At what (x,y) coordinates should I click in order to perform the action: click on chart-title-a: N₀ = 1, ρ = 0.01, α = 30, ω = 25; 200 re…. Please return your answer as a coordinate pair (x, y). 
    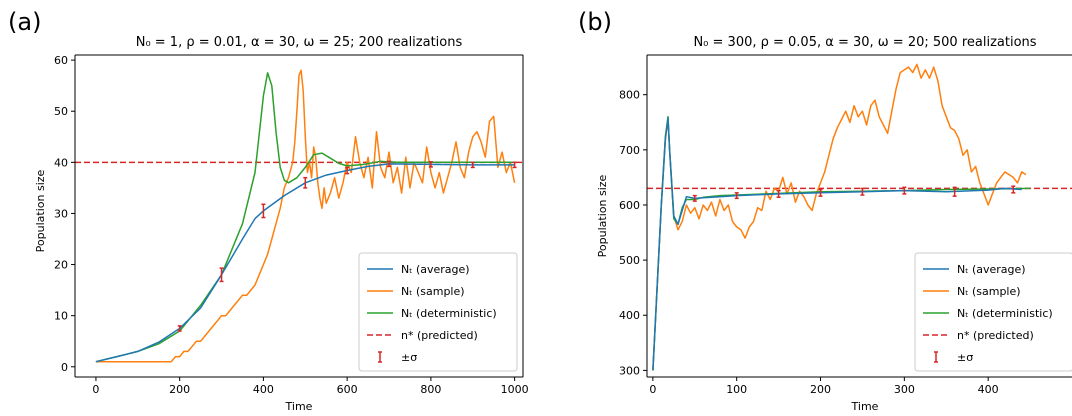
    Looking at the image, I should click on (299, 42).